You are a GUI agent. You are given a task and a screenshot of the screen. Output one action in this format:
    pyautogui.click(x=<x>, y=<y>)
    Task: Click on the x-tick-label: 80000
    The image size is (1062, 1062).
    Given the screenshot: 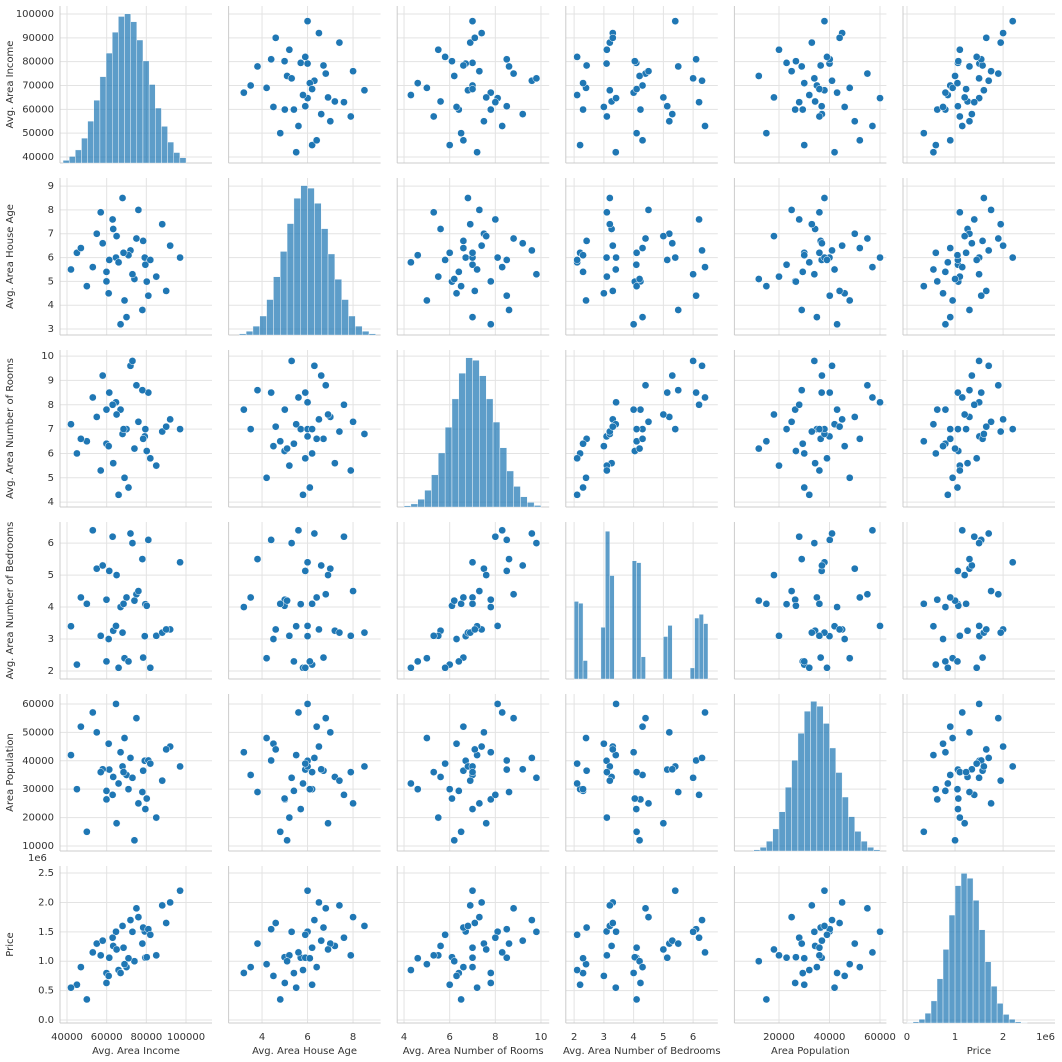 What is the action you would take?
    pyautogui.click(x=146, y=1037)
    